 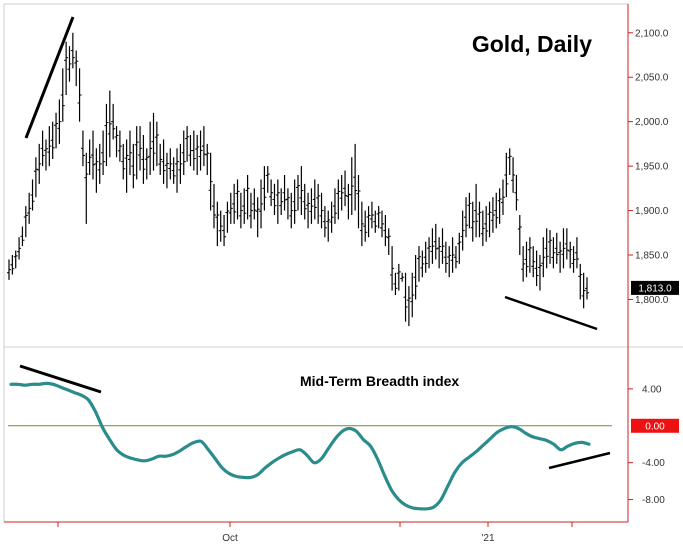 What do you see at coordinates (652, 256) in the screenshot?
I see `price-tick-label: 1,850.0` at bounding box center [652, 256].